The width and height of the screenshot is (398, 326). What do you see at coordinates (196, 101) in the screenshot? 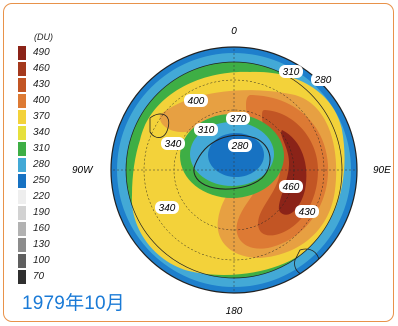
I see `contour-label: 400` at bounding box center [196, 101].